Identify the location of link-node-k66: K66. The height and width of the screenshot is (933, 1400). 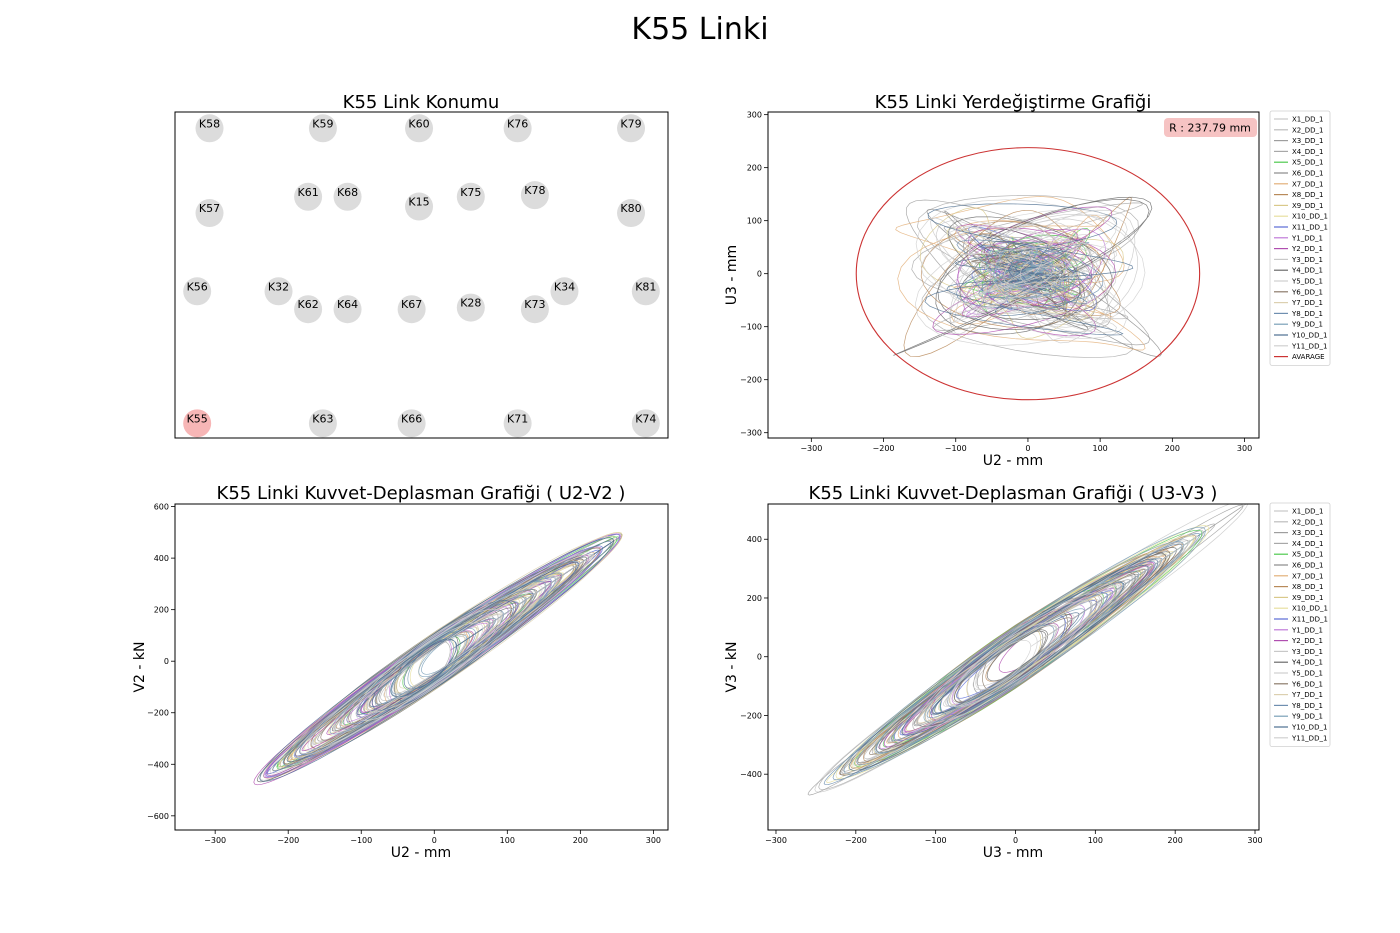
(411, 423).